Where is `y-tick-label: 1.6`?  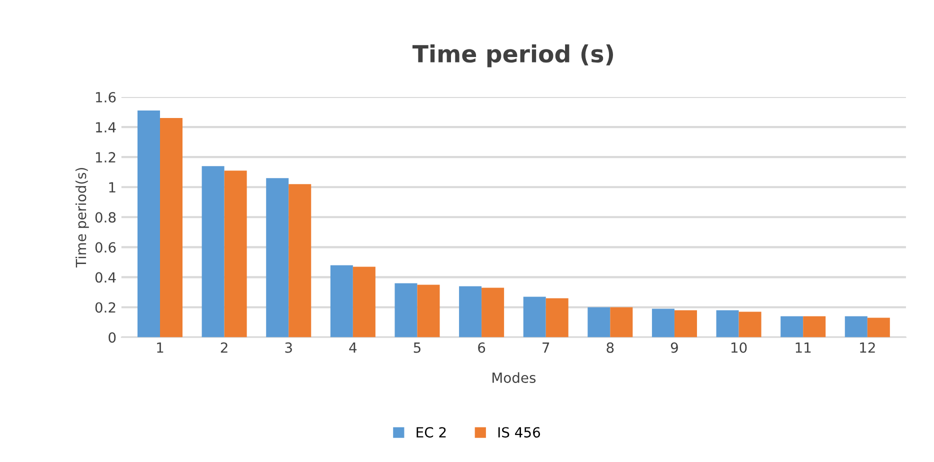 y-tick-label: 1.6 is located at coordinates (106, 97).